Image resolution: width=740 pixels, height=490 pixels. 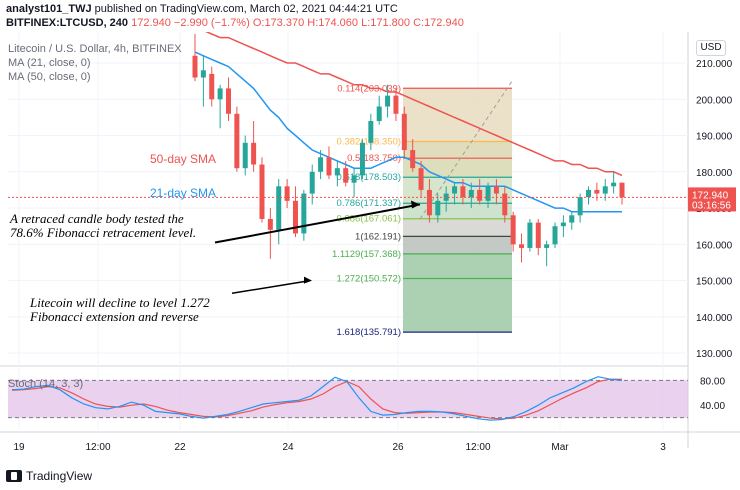 What do you see at coordinates (120, 302) in the screenshot?
I see `decline-note-line1: Litecoin will decline to level 1.272` at bounding box center [120, 302].